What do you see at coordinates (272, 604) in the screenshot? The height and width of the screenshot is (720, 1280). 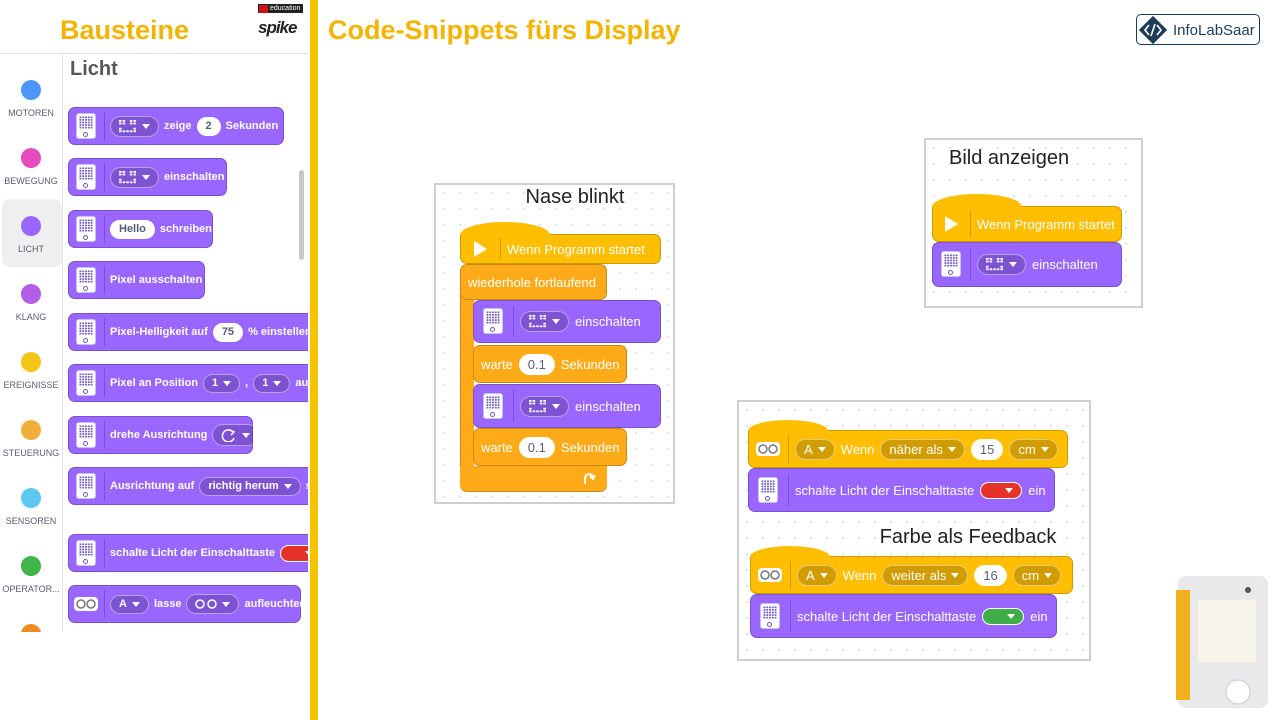 I see `block-label: aufleuchten` at bounding box center [272, 604].